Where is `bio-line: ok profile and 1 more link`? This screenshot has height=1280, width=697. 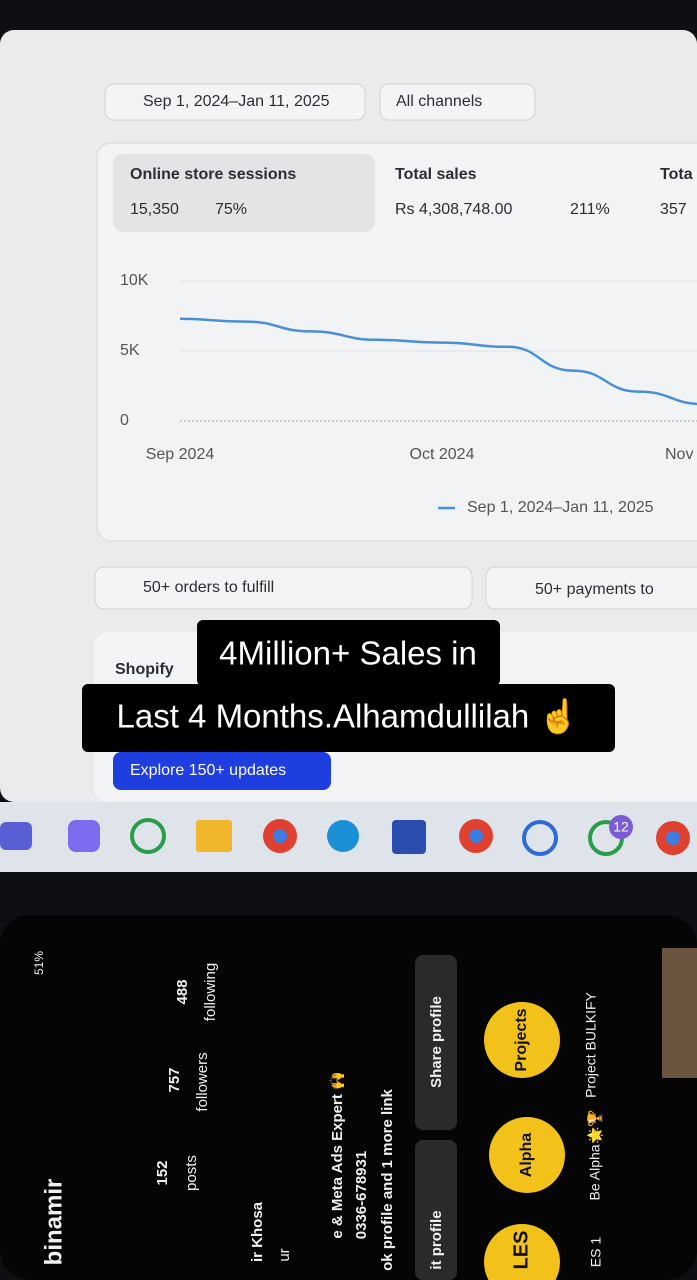
bio-line: ok profile and 1 more link is located at coordinates (387, 1179).